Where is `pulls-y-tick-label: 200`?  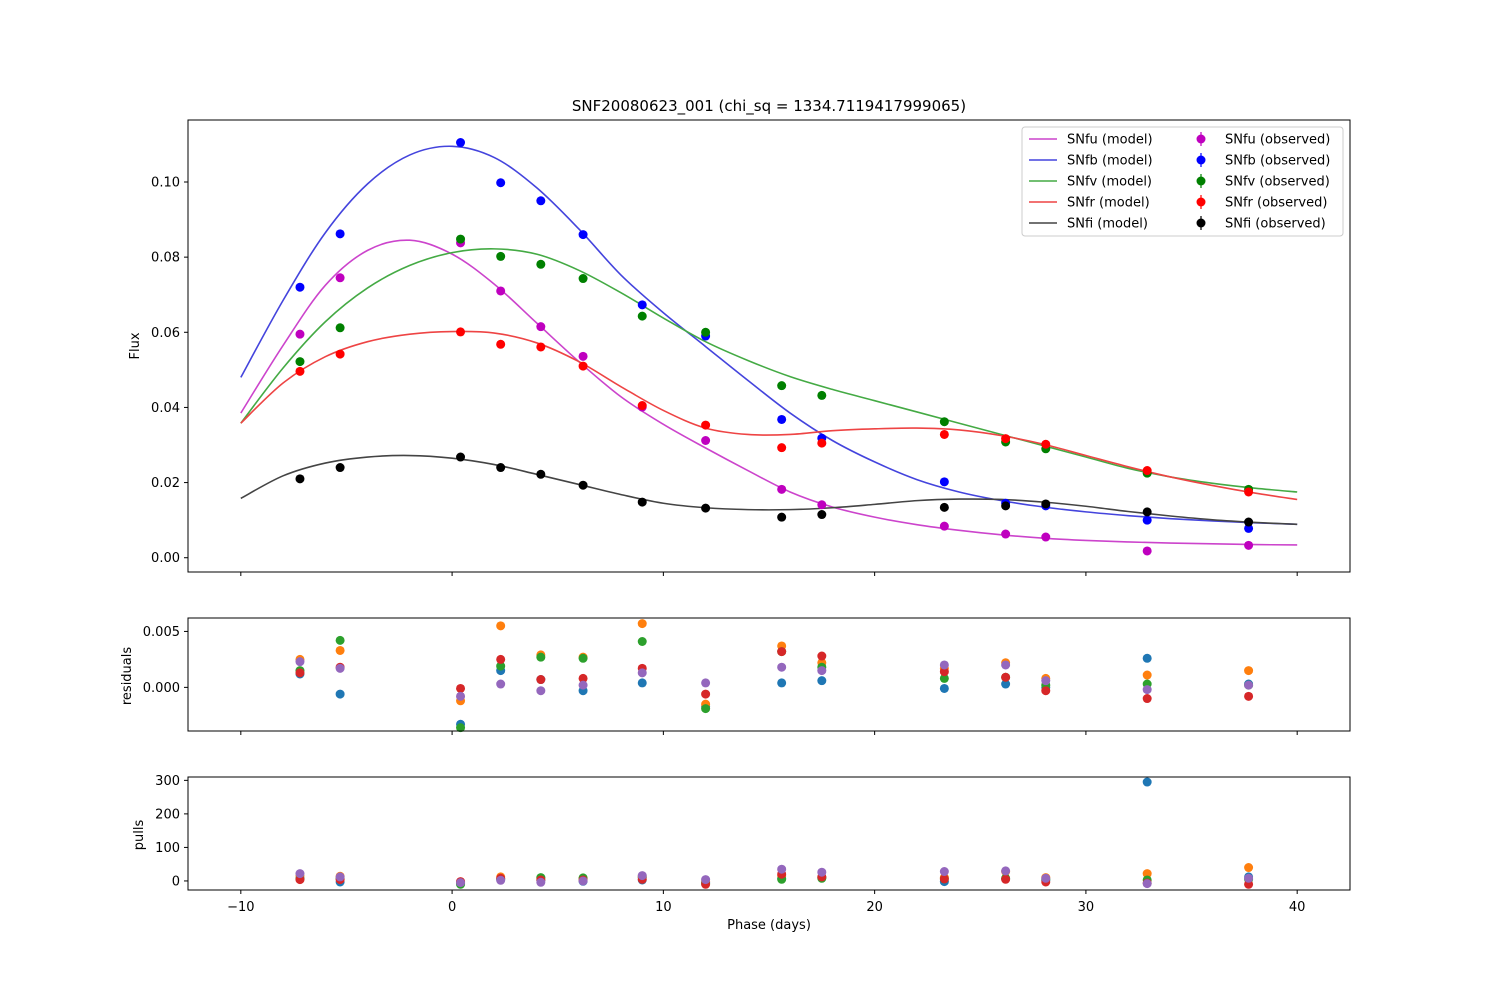
pulls-y-tick-label: 200 is located at coordinates (167, 814).